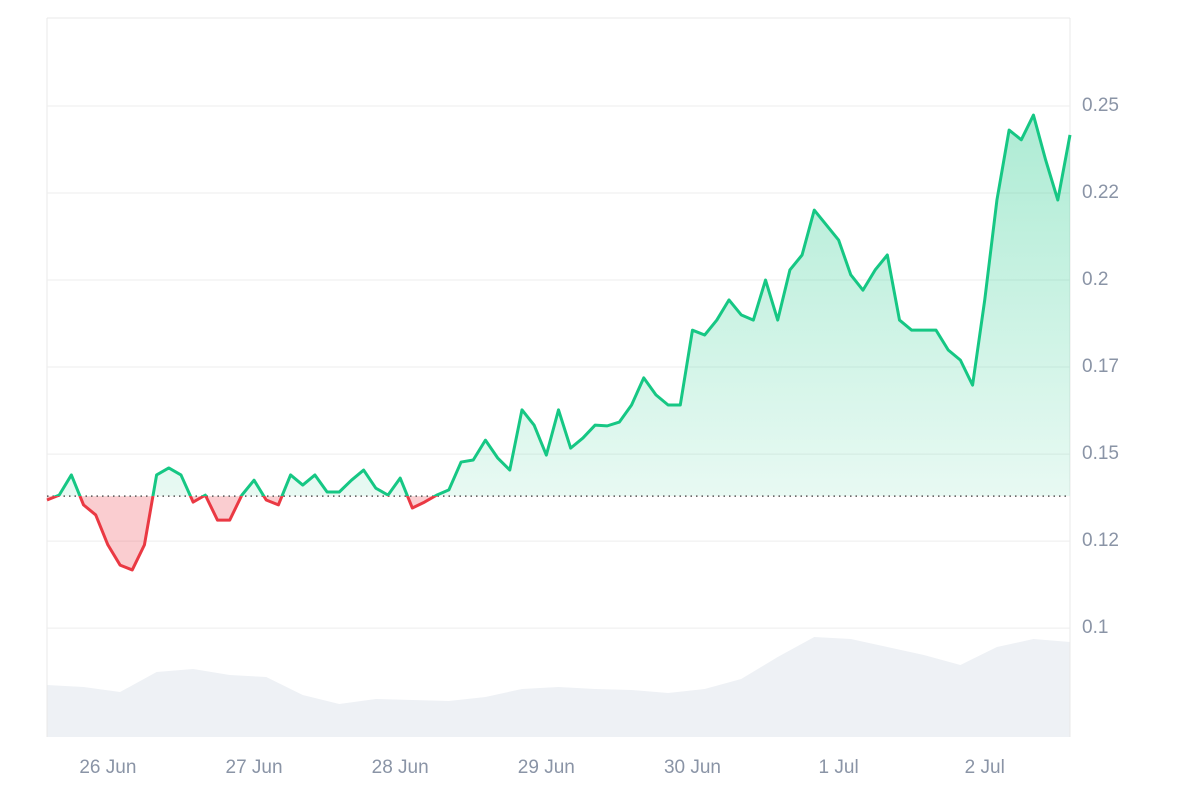 The width and height of the screenshot is (1200, 800). I want to click on y-tick-label: 0.22, so click(1100, 192).